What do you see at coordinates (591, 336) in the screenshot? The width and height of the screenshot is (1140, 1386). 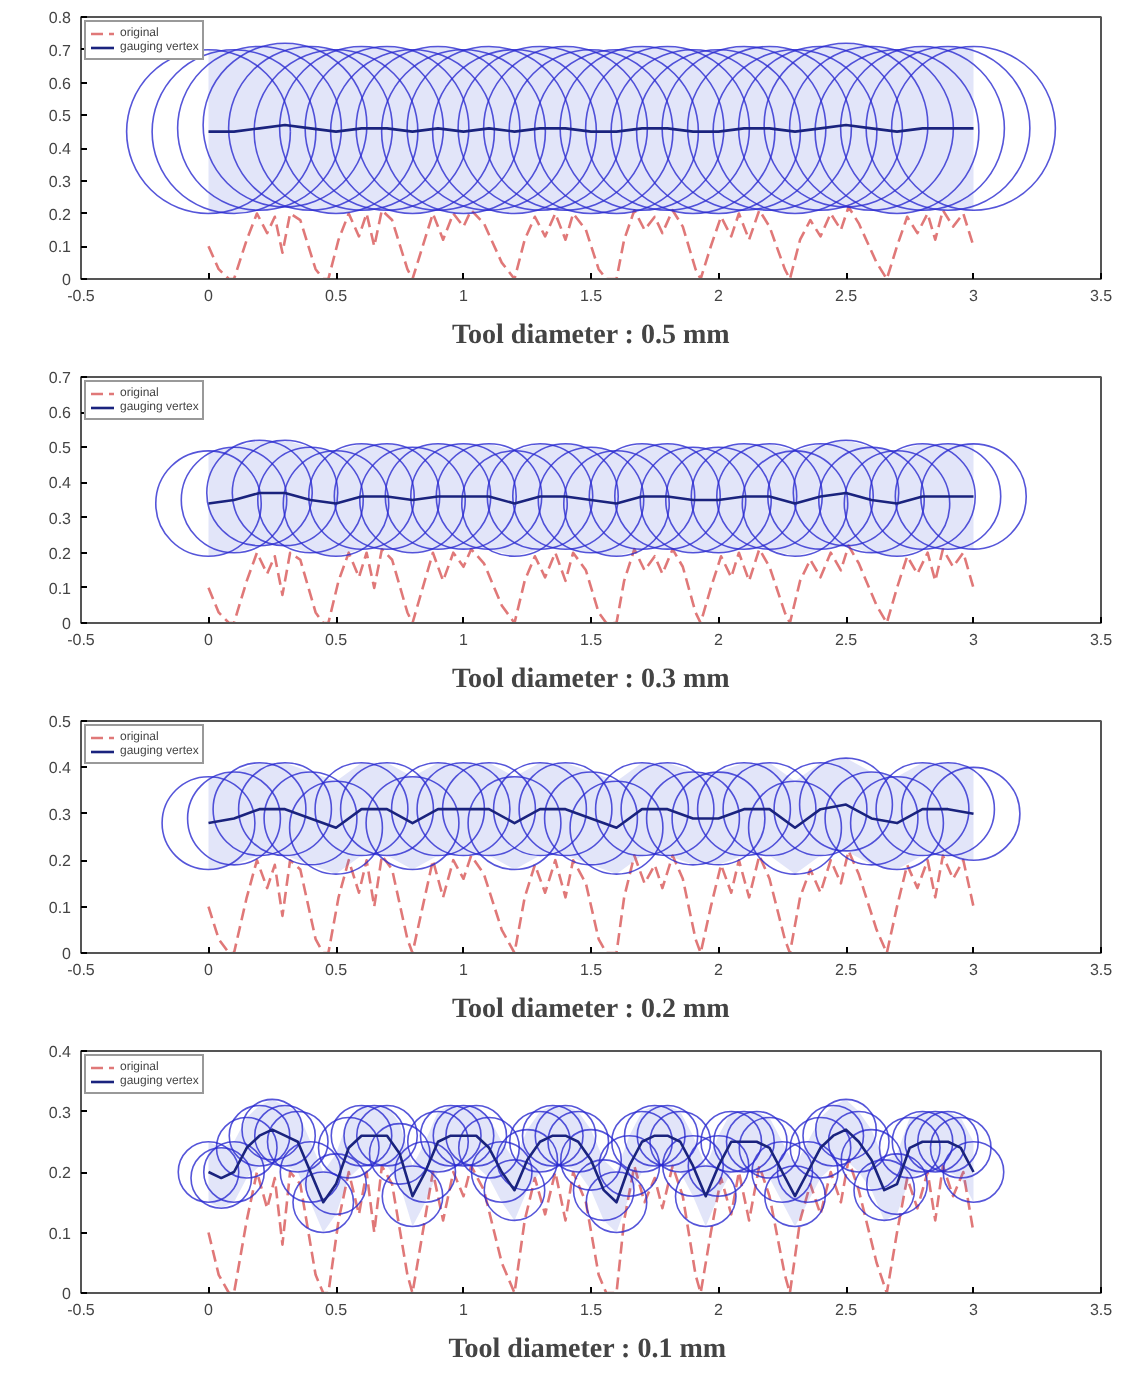 I see `text: Tool diameter : 0.5 mm` at bounding box center [591, 336].